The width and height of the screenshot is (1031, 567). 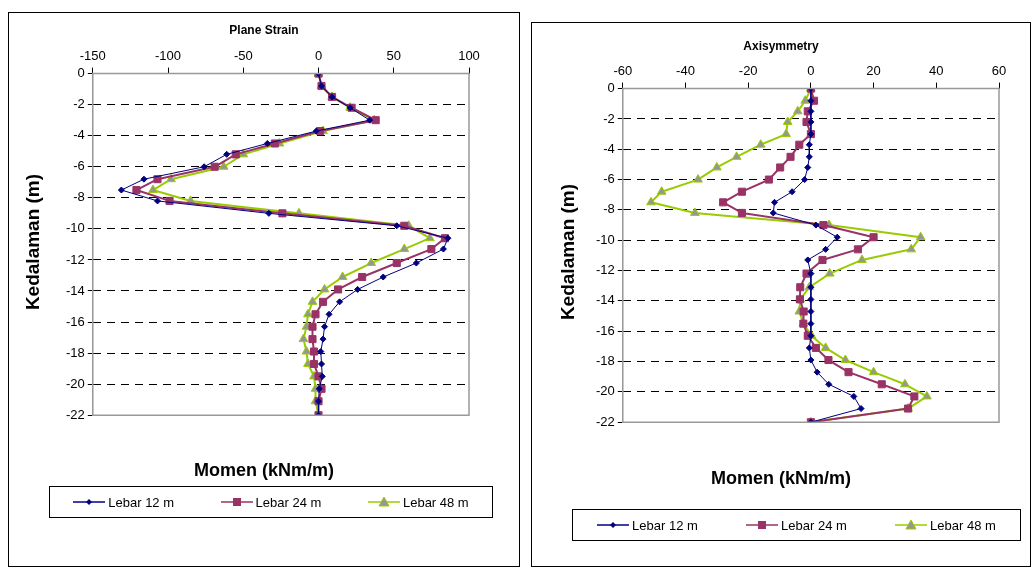 What do you see at coordinates (748, 71) in the screenshot?
I see `x-tick-label: -20` at bounding box center [748, 71].